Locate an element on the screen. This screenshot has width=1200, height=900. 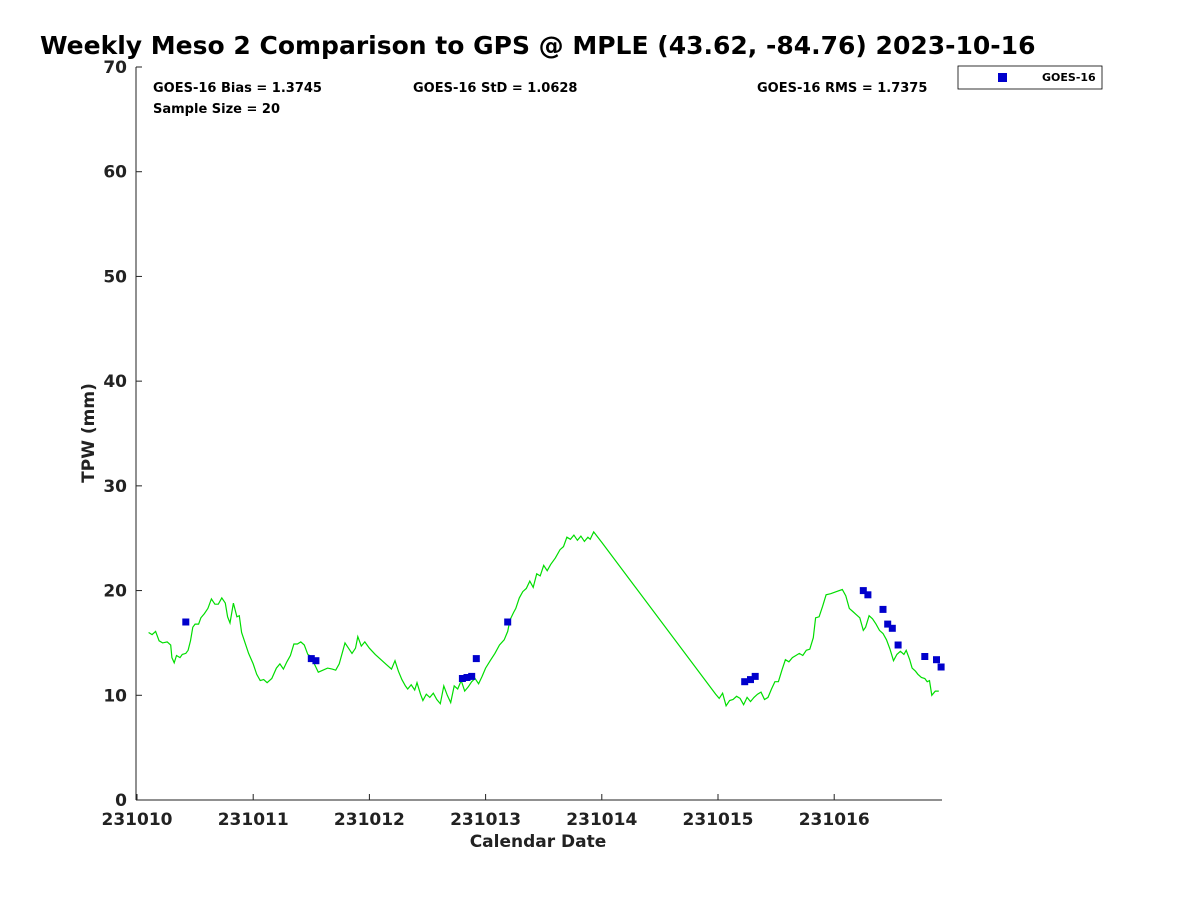
y-axis-label: TPW (mm) is located at coordinates (89, 433).